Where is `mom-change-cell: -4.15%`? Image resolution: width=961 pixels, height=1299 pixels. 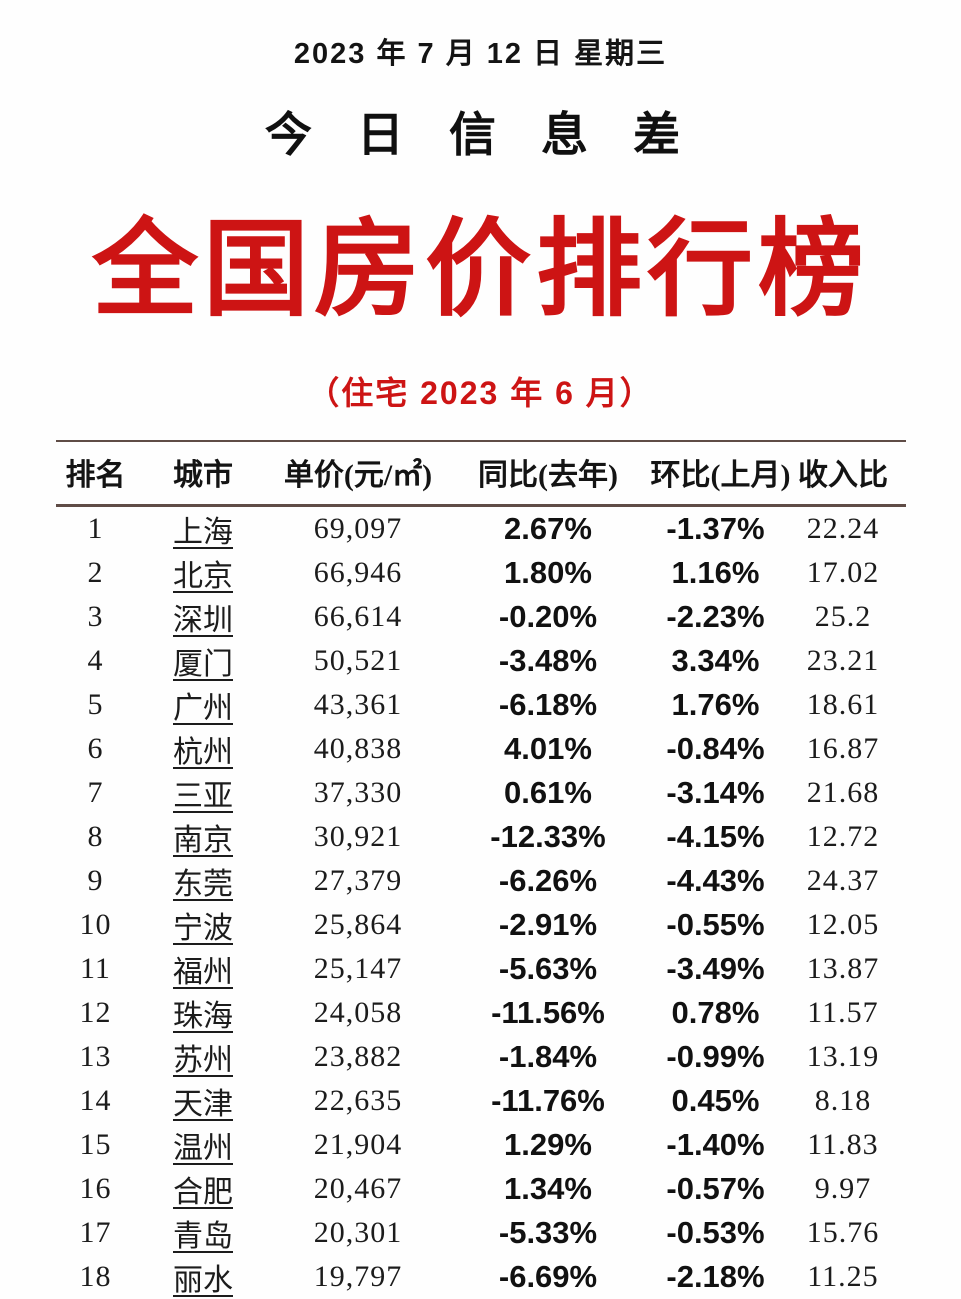
mom-change-cell: -4.15% is located at coordinates (715, 836).